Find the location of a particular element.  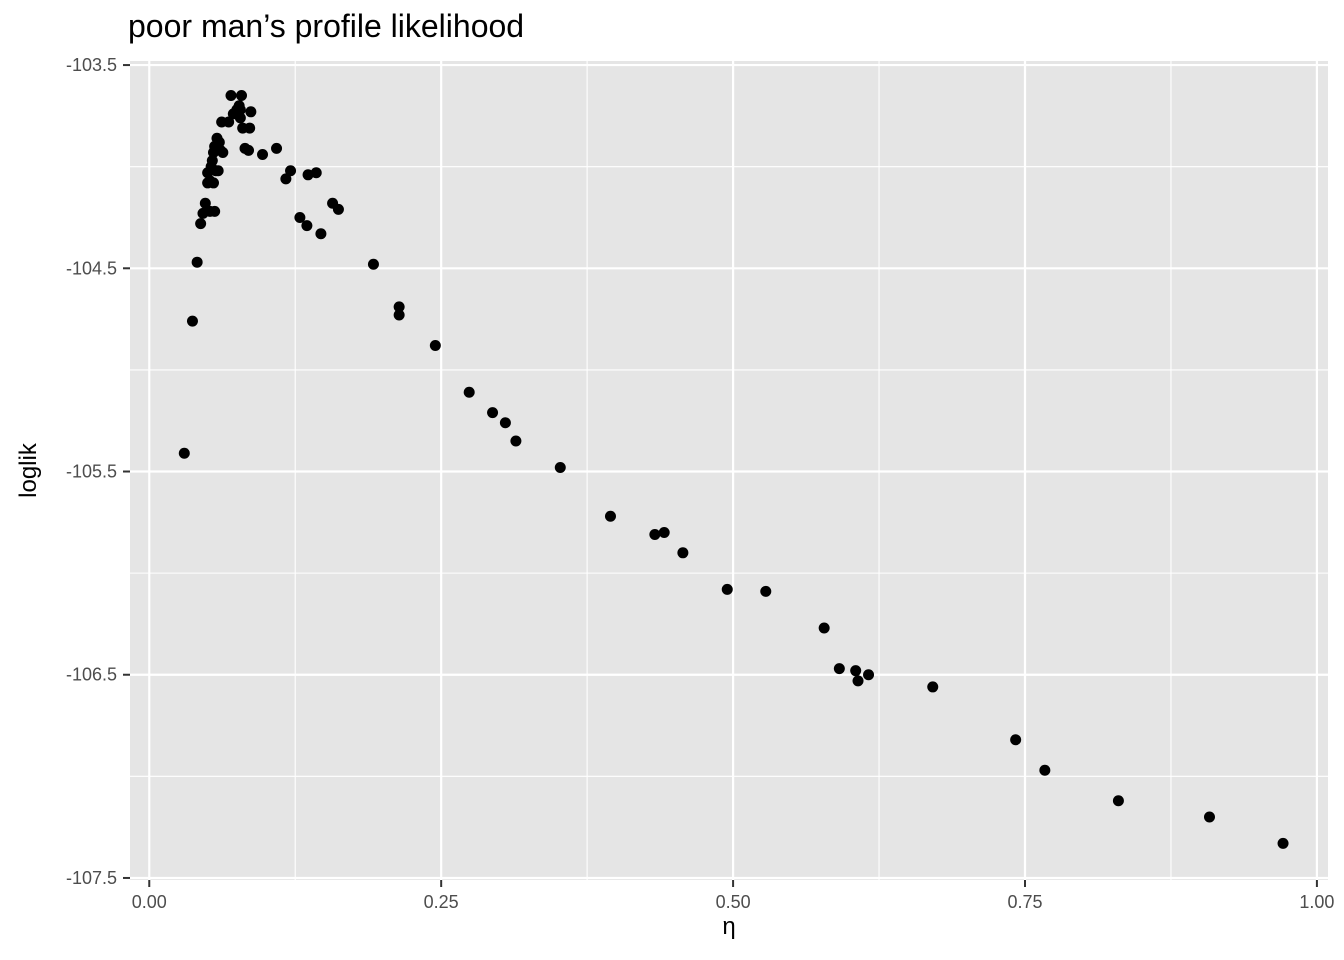

y-tick-label: -103.5 is located at coordinates (91, 65).